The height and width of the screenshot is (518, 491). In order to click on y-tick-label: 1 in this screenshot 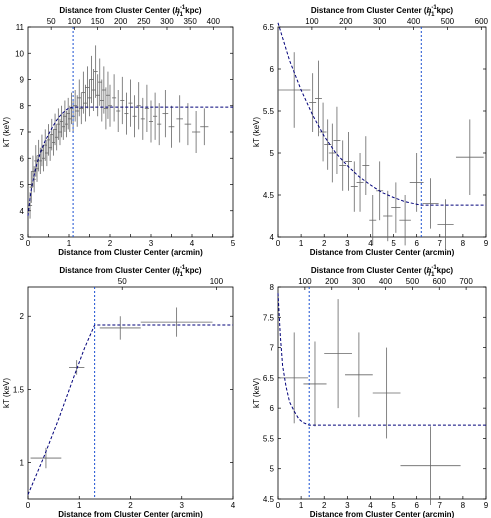, I will do `click(22, 462)`.